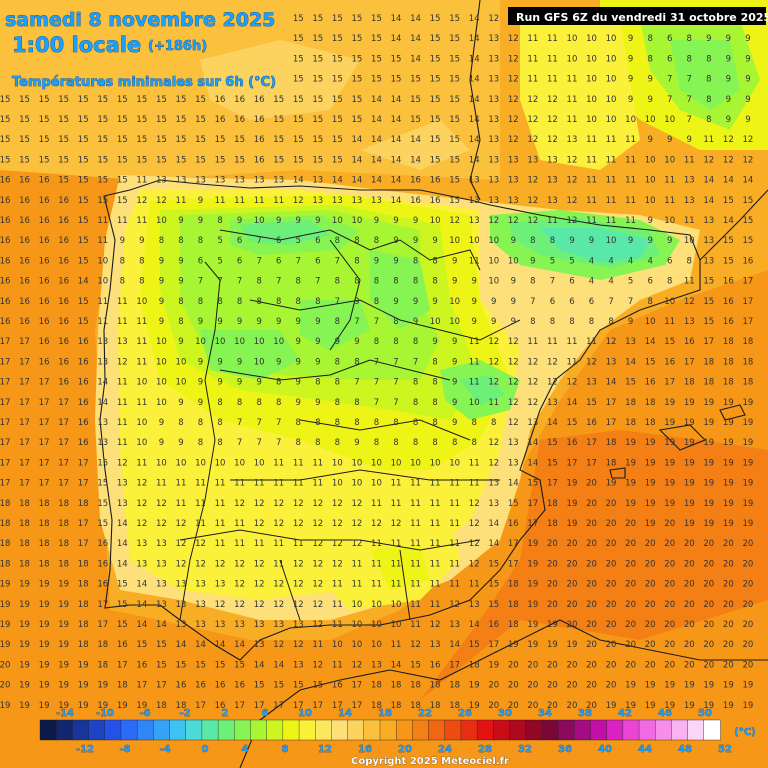 Image resolution: width=768 pixels, height=768 pixels. I want to click on legend-swatch, so click(340, 730).